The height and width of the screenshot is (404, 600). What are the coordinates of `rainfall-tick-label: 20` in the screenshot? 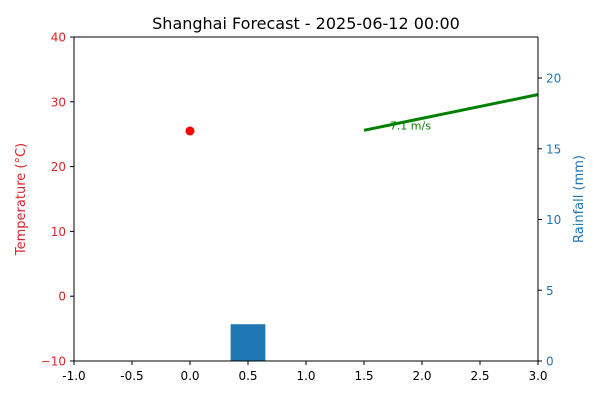 It's located at (553, 79).